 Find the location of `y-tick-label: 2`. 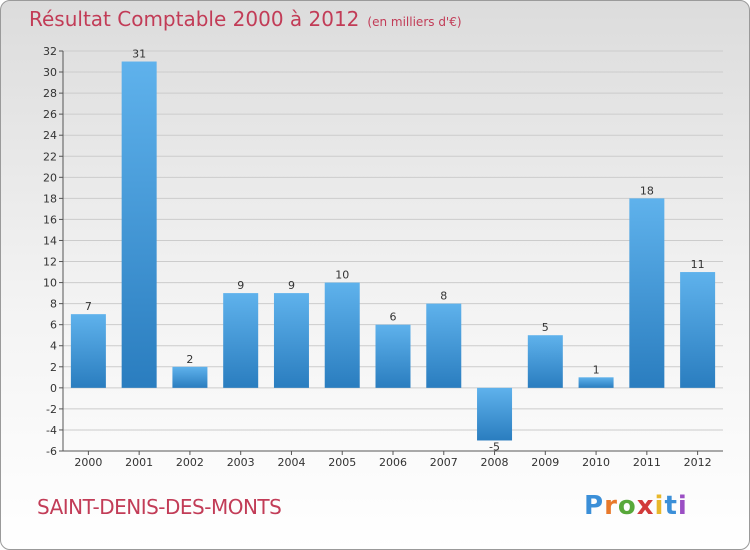

y-tick-label: 2 is located at coordinates (53, 367).